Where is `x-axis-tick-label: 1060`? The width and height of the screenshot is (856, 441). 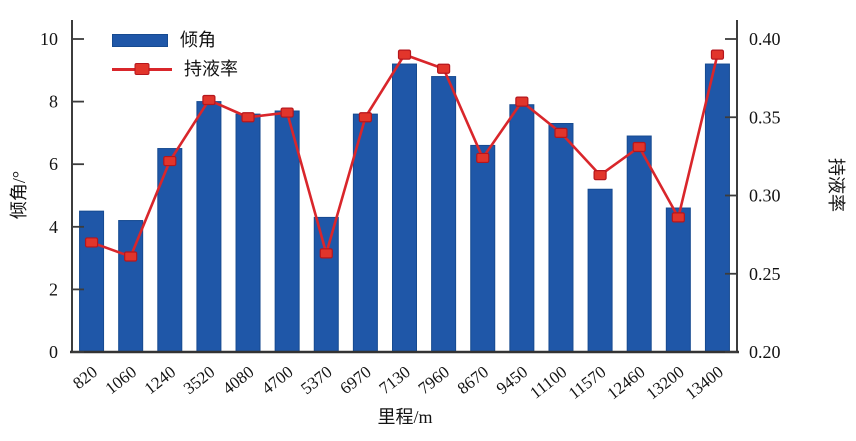
x-axis-tick-label: 1060 is located at coordinates (121, 380).